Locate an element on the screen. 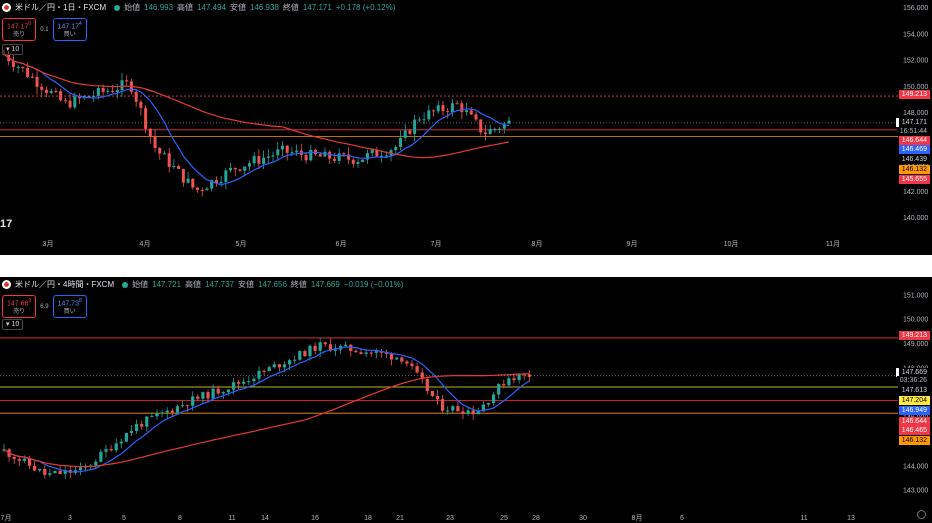 This screenshot has height=523, width=932. spread-value: 0.1 is located at coordinates (44, 29).